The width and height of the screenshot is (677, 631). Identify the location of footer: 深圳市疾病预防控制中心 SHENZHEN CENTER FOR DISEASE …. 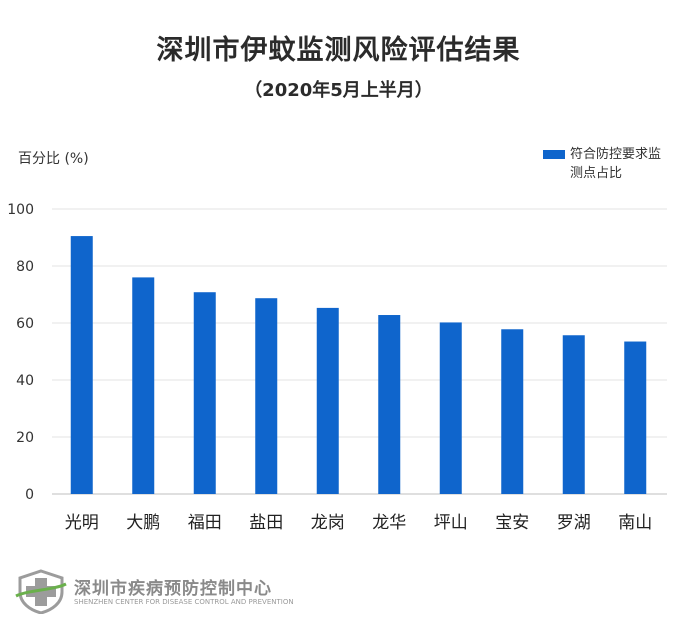
(174, 593).